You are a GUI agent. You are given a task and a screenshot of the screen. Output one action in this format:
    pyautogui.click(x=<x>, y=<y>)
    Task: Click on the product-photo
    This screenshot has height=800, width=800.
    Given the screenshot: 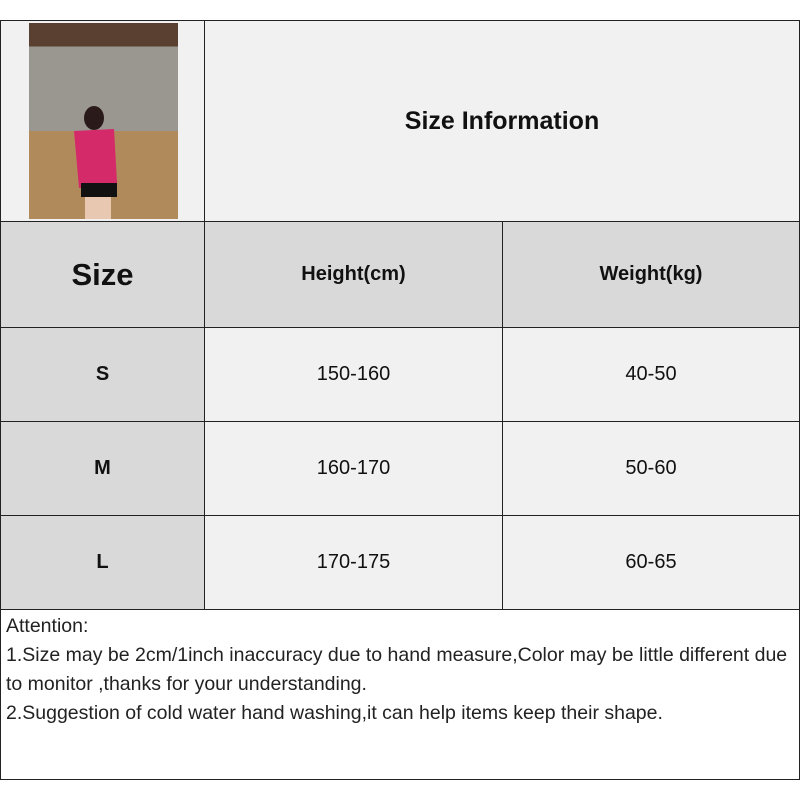 What is the action you would take?
    pyautogui.click(x=103, y=121)
    